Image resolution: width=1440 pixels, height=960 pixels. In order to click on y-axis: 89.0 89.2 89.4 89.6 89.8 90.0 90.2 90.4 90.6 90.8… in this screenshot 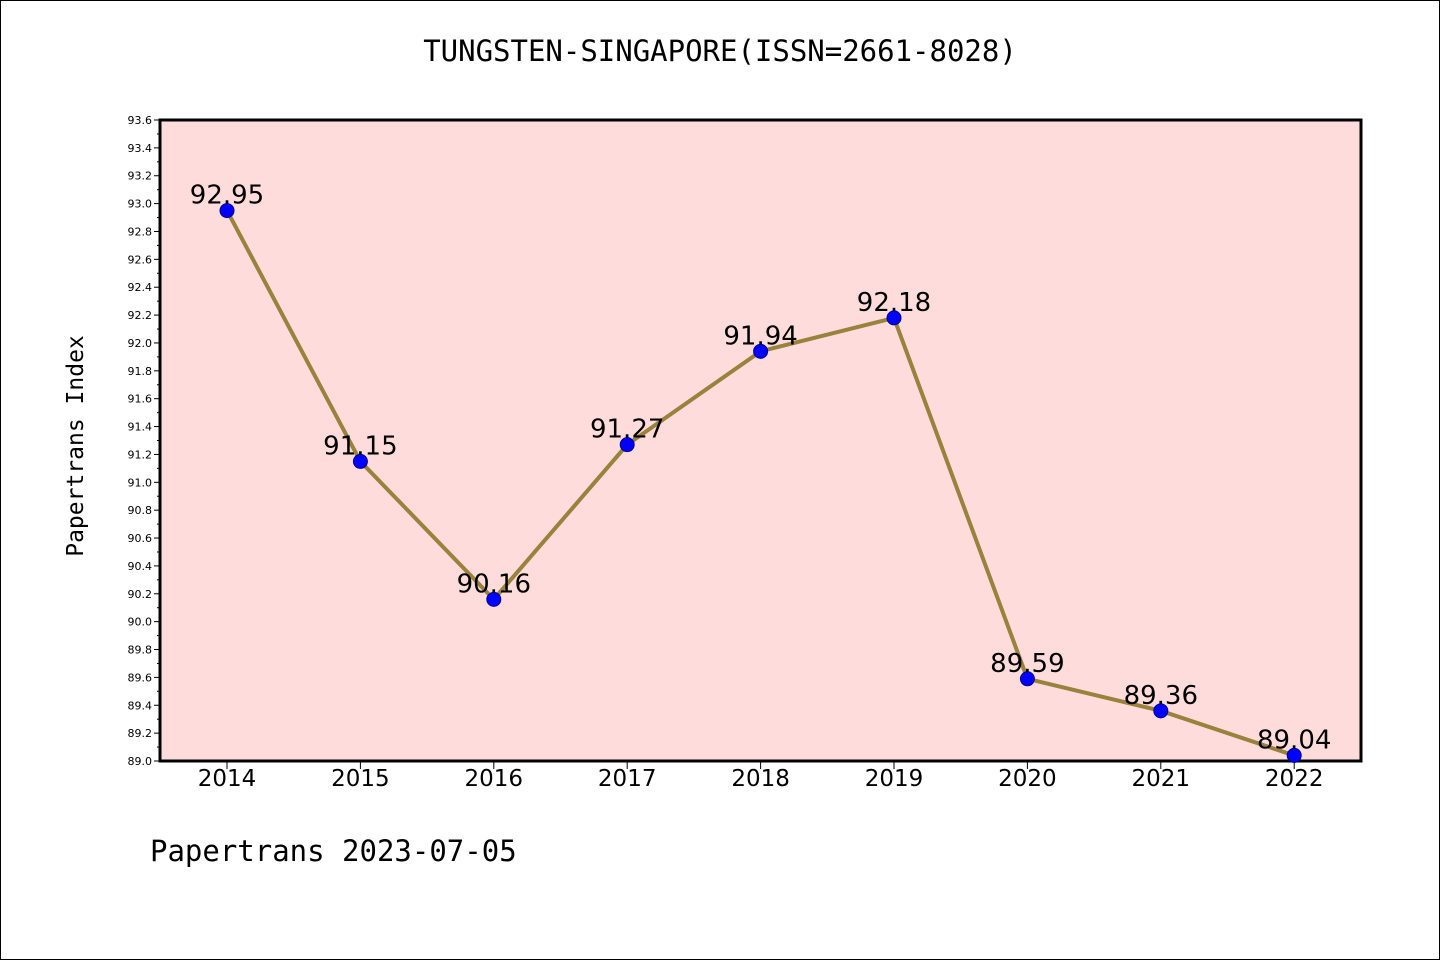, I will do `click(144, 441)`.